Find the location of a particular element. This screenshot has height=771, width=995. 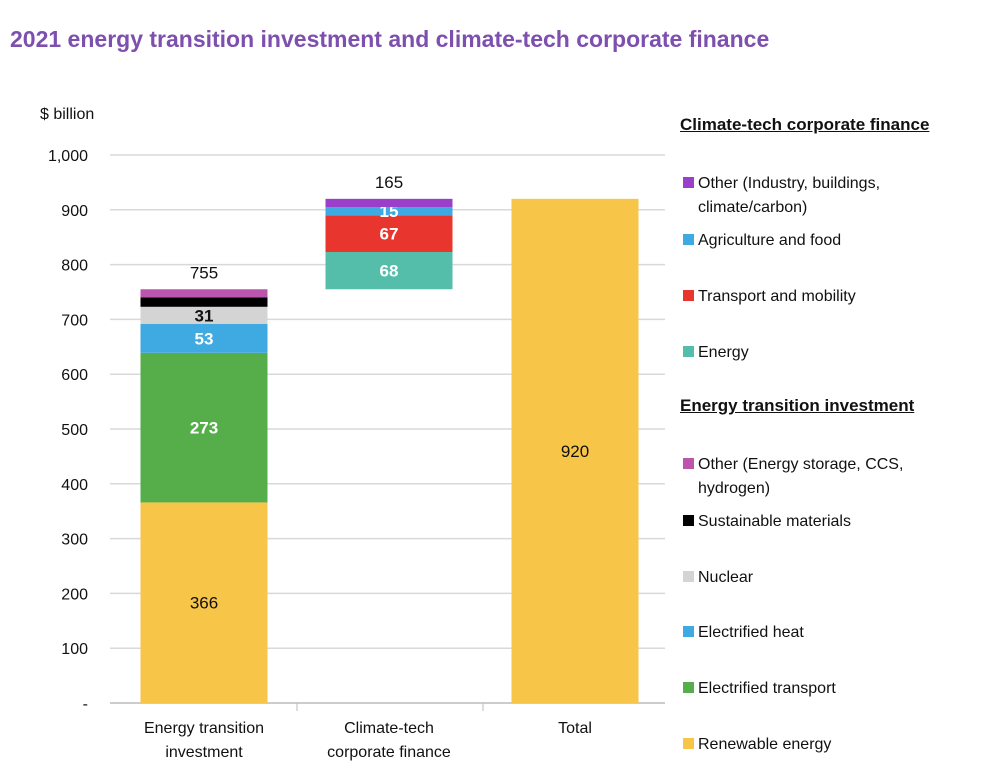

y-tick-label: 700 is located at coordinates (74, 320).